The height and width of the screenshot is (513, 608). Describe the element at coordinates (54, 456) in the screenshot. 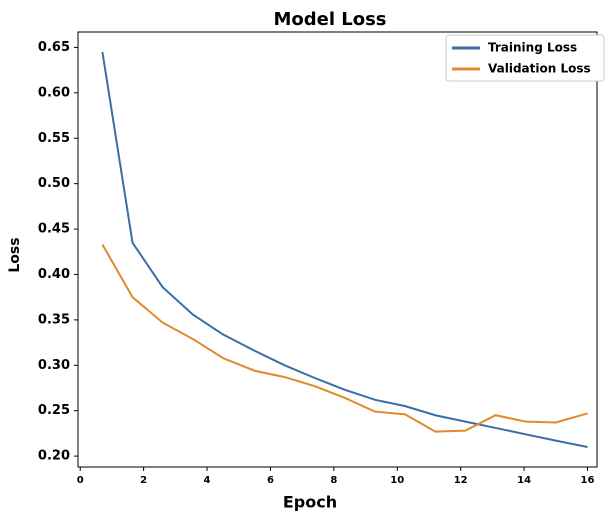

I see `y-tick-label: 0.20` at that location.